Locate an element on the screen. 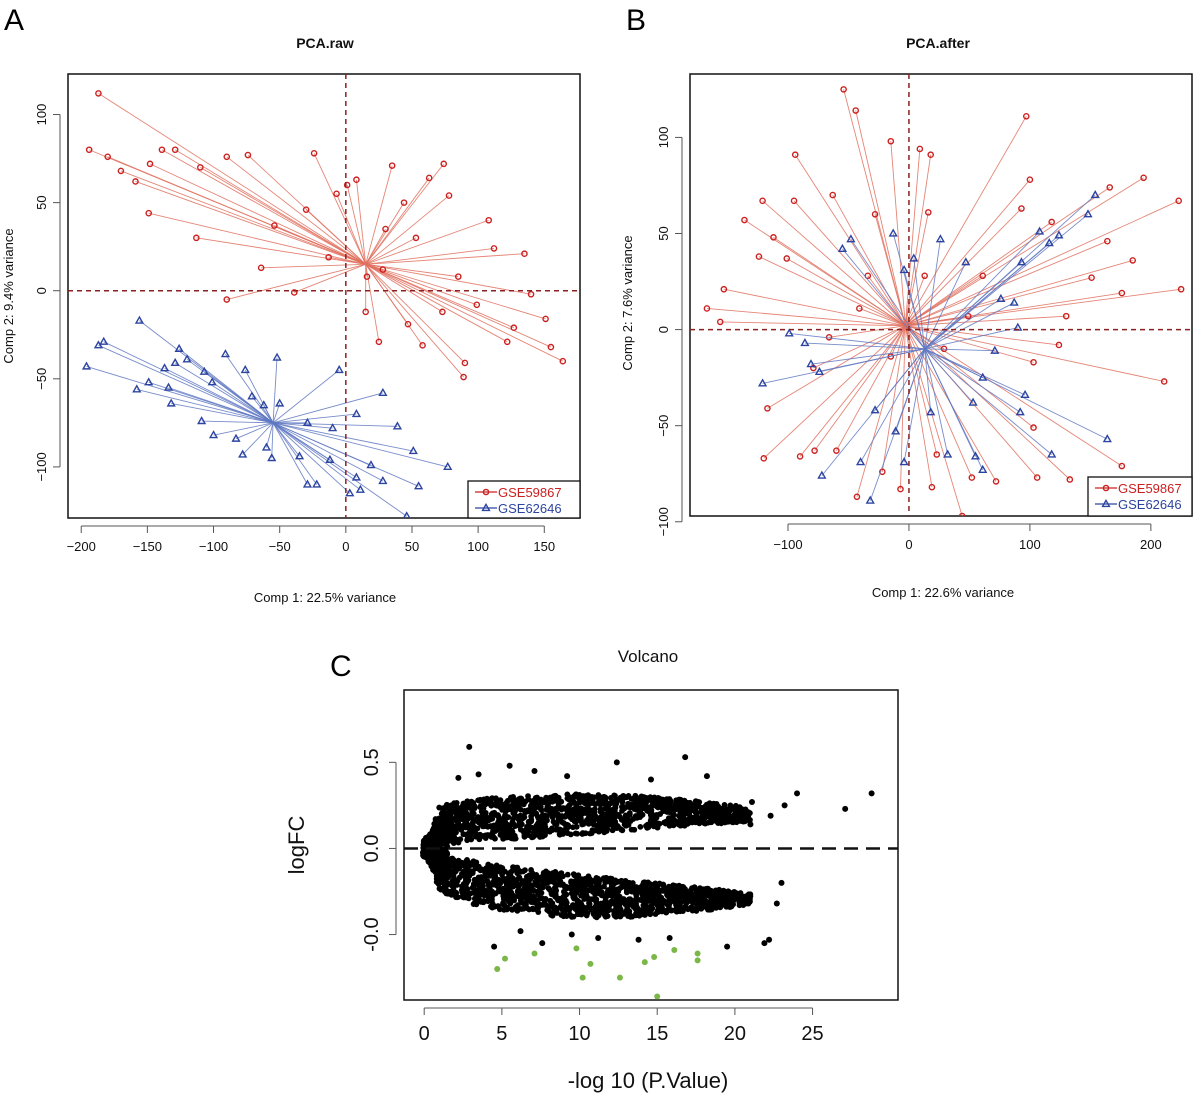 The image size is (1200, 1094). series-GSE62646 is located at coordinates (934, 347).